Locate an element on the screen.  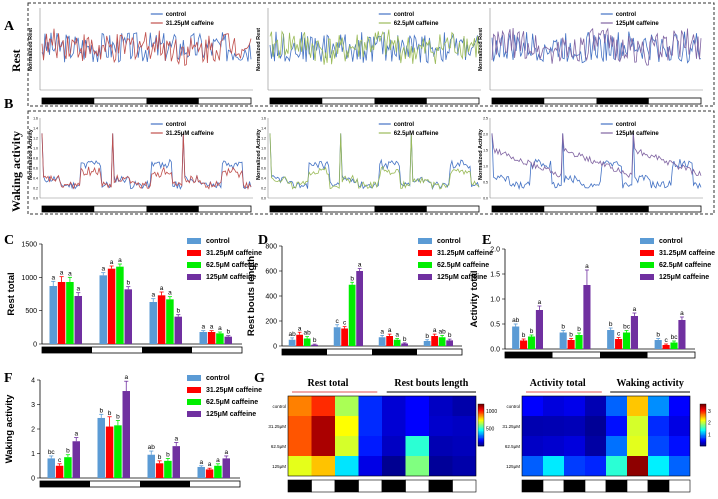
panel-letter-f: F is located at coordinates (8, 378).